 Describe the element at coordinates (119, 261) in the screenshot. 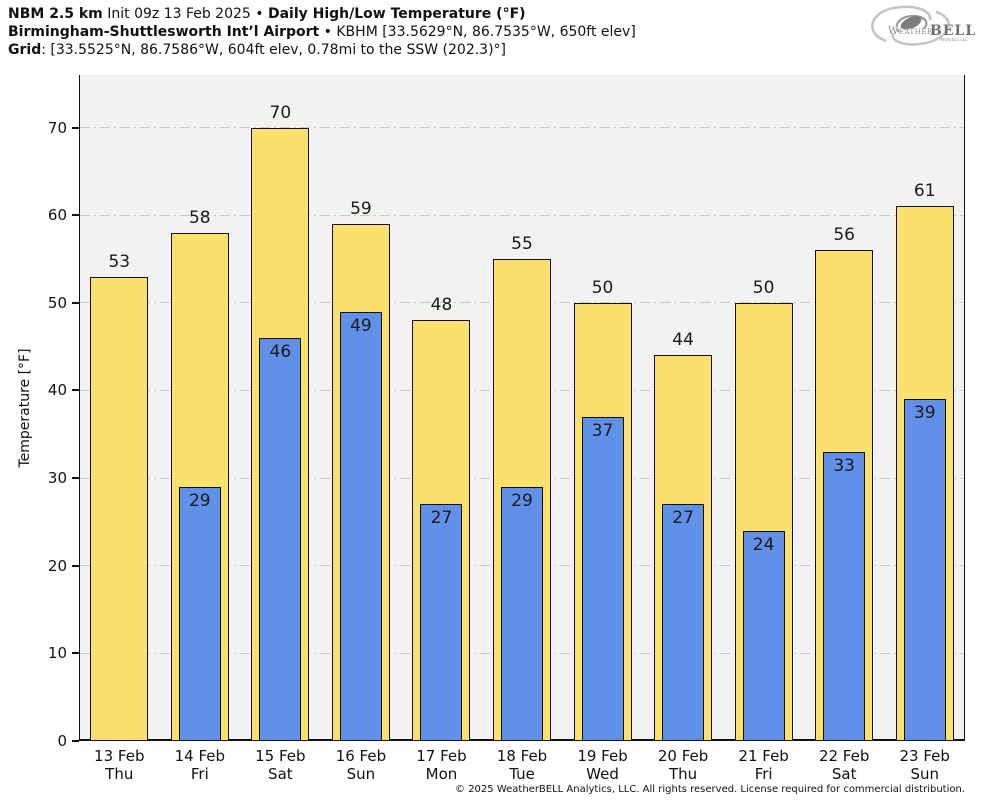

I see `bar-value-high: 53` at that location.